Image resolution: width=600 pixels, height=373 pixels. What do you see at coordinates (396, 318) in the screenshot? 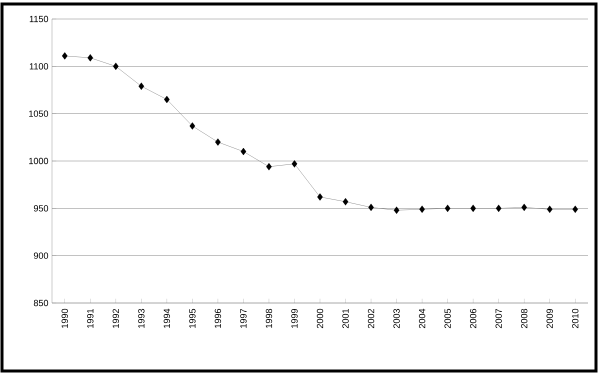
I see `x-tick-label: 2003` at bounding box center [396, 318].